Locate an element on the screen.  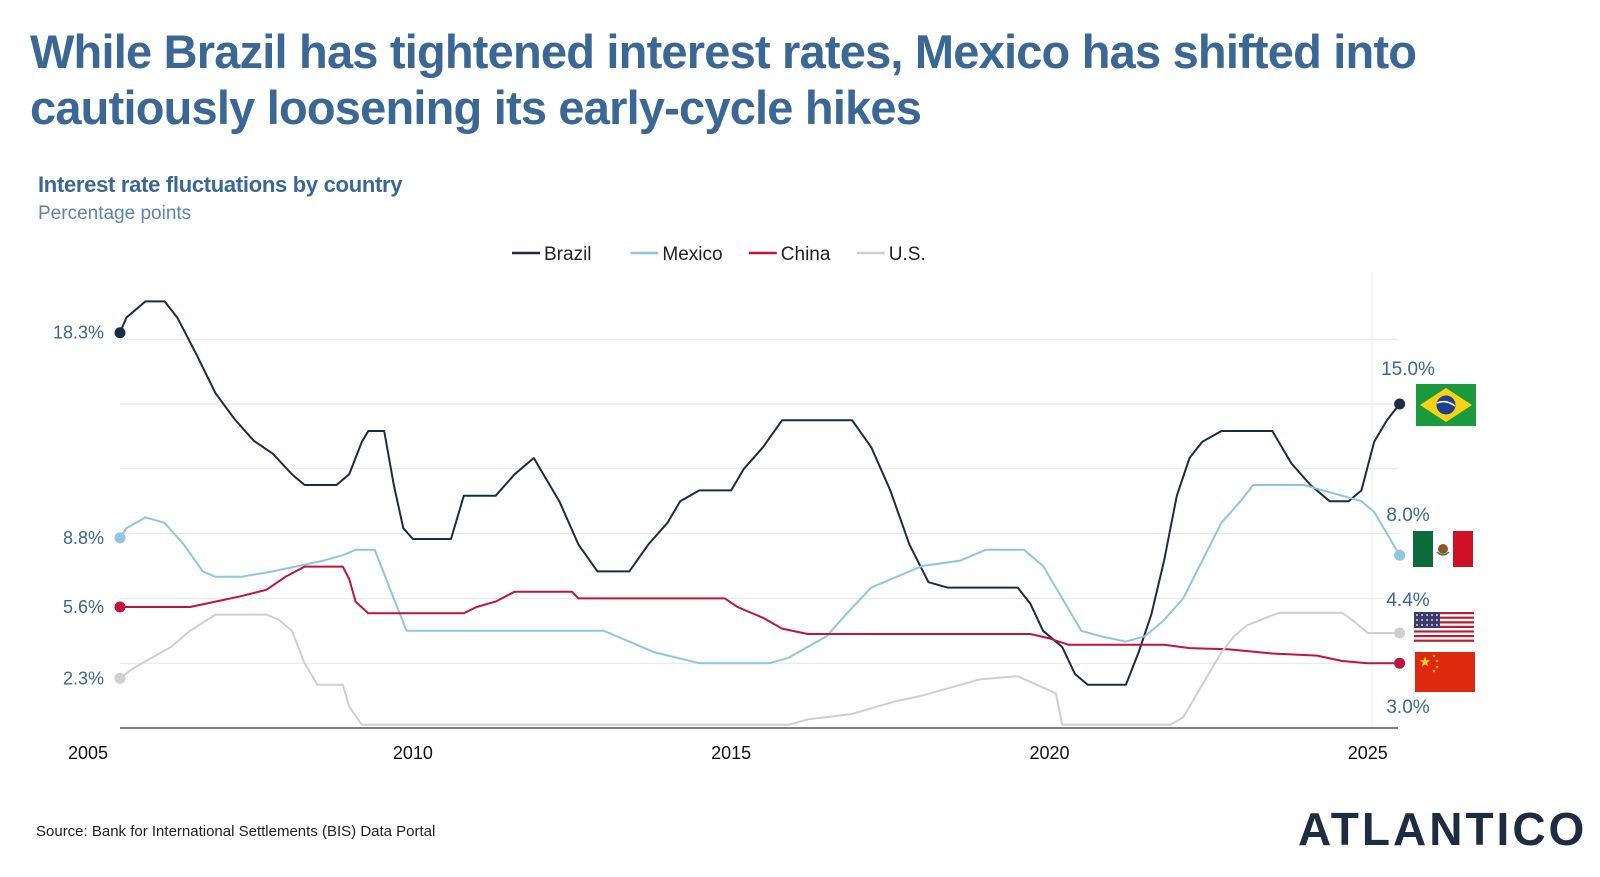
start-label-mexico: 8.8% is located at coordinates (83, 538).